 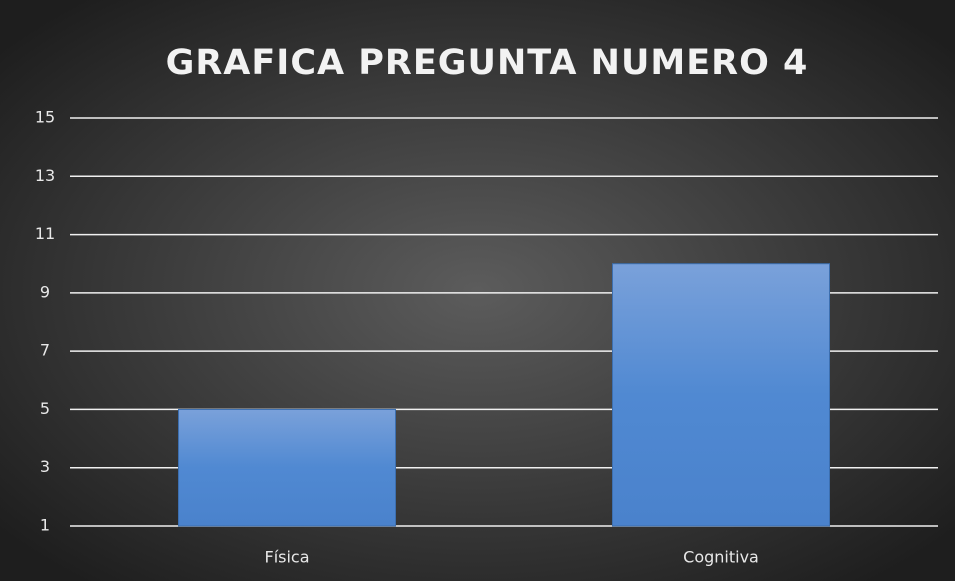 I want to click on y-tick-label: 13, so click(x=45, y=175).